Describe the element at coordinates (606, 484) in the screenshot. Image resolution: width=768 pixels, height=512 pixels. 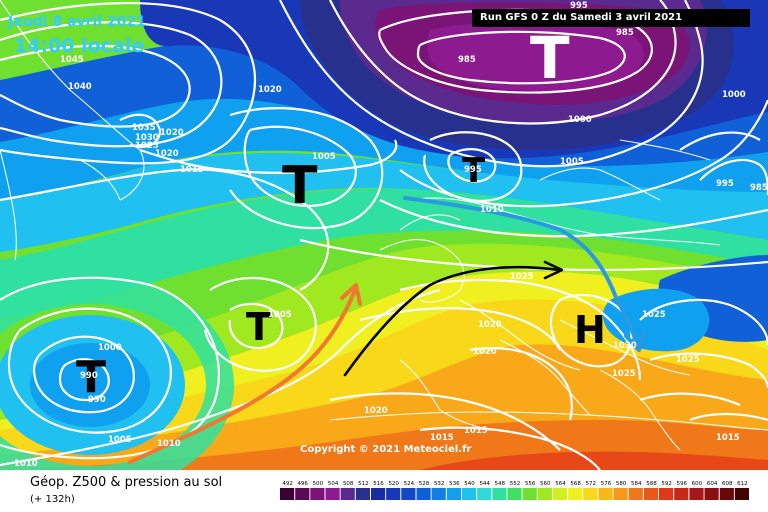
I see `legend-value: 576` at that location.